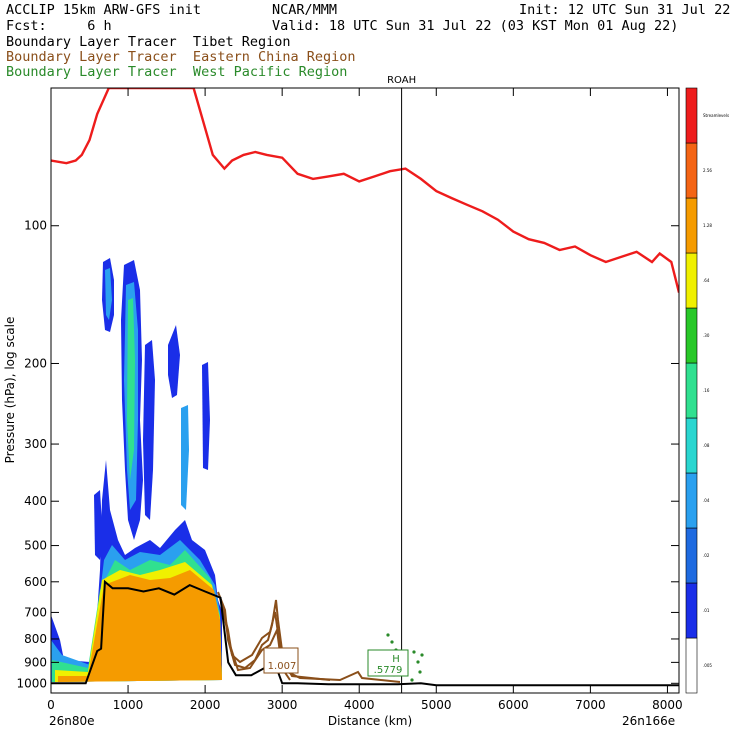  Describe the element at coordinates (706, 555) in the screenshot. I see `colorbar-level-label: .02` at that location.